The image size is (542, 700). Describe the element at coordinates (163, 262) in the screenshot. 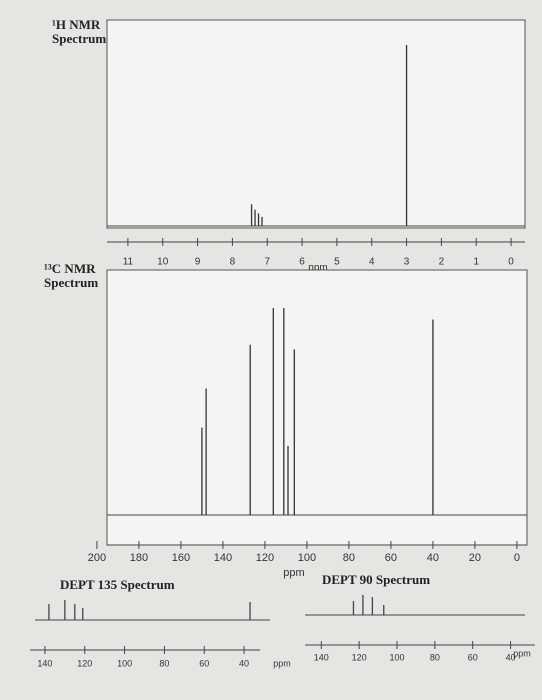

I see `x-tick-label: 10` at that location.